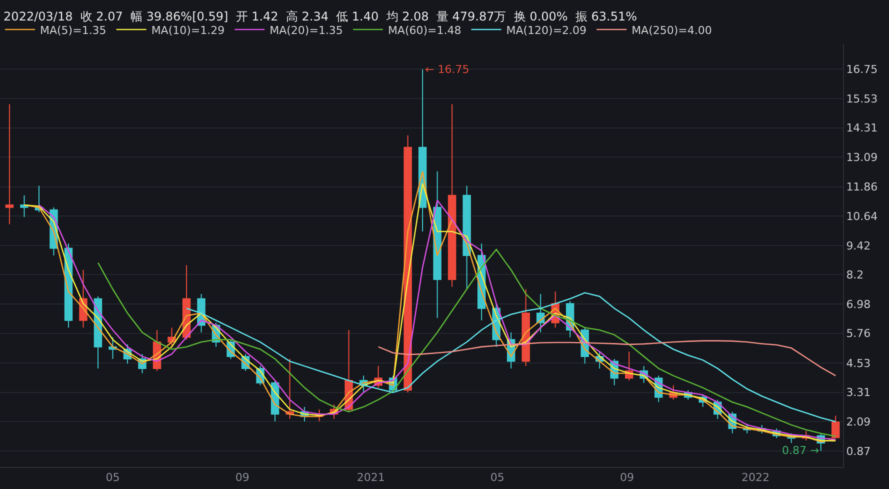 Image resolution: width=889 pixels, height=489 pixels. Describe the element at coordinates (447, 69) in the screenshot. I see `annotation: ← 16.75` at that location.